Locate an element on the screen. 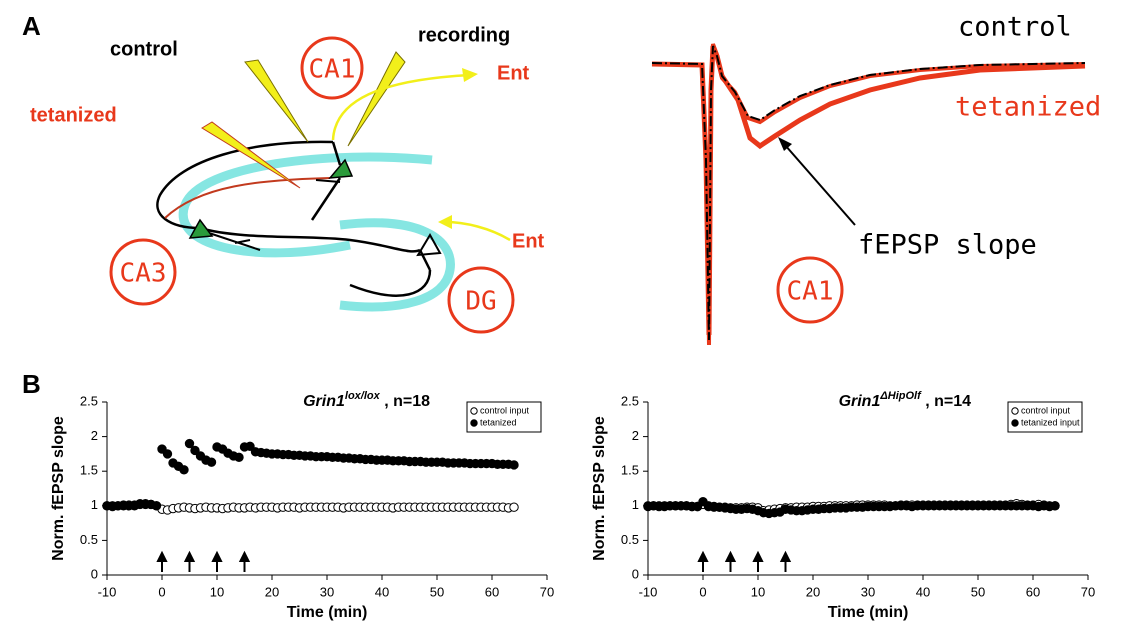 This screenshot has width=1124, height=631. label: recording is located at coordinates (464, 35).